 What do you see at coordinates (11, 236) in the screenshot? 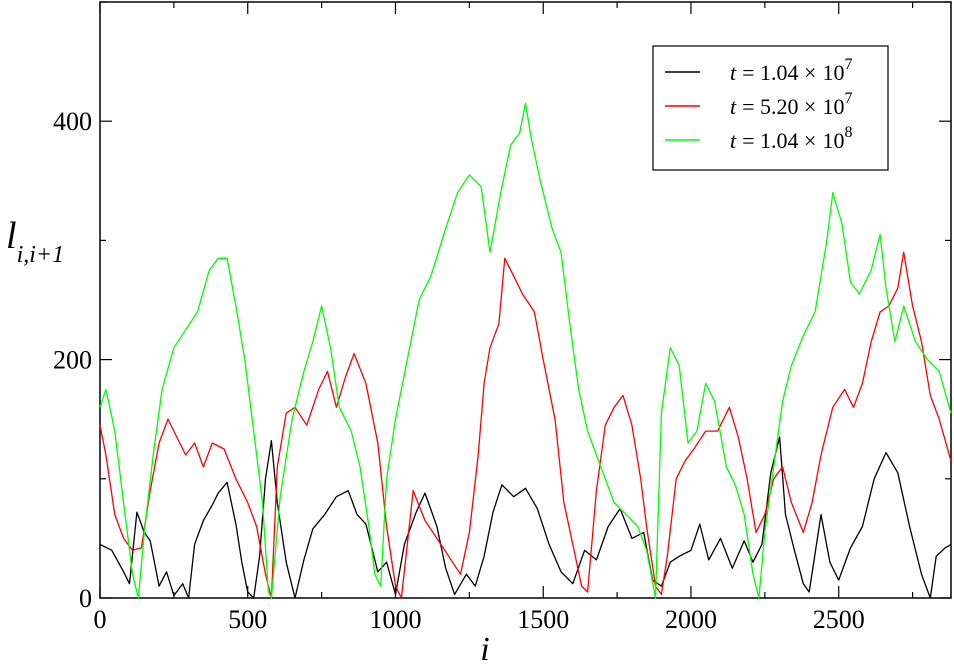
I see `y-axis-label-main: l` at bounding box center [11, 236].